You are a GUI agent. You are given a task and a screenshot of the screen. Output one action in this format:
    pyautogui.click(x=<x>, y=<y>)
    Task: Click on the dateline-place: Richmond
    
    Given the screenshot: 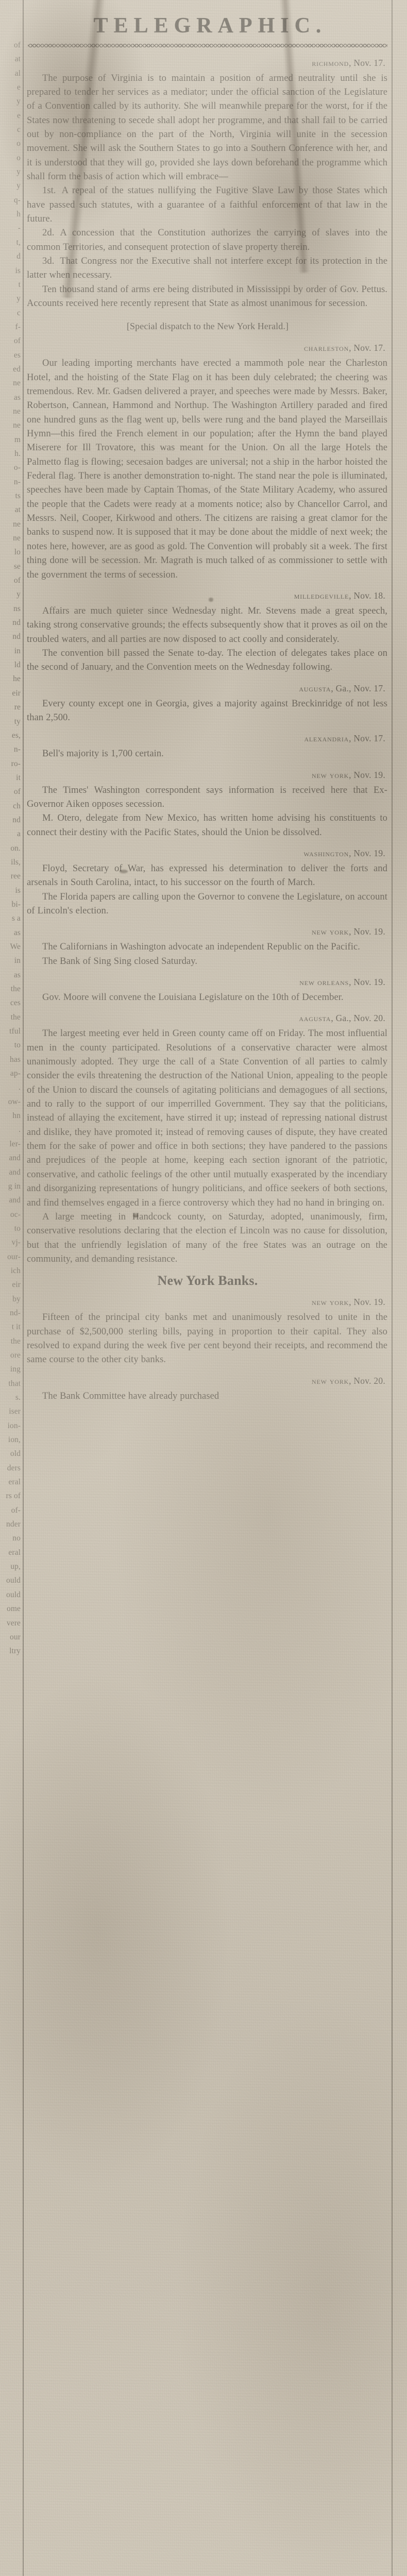 What is the action you would take?
    pyautogui.click(x=330, y=62)
    